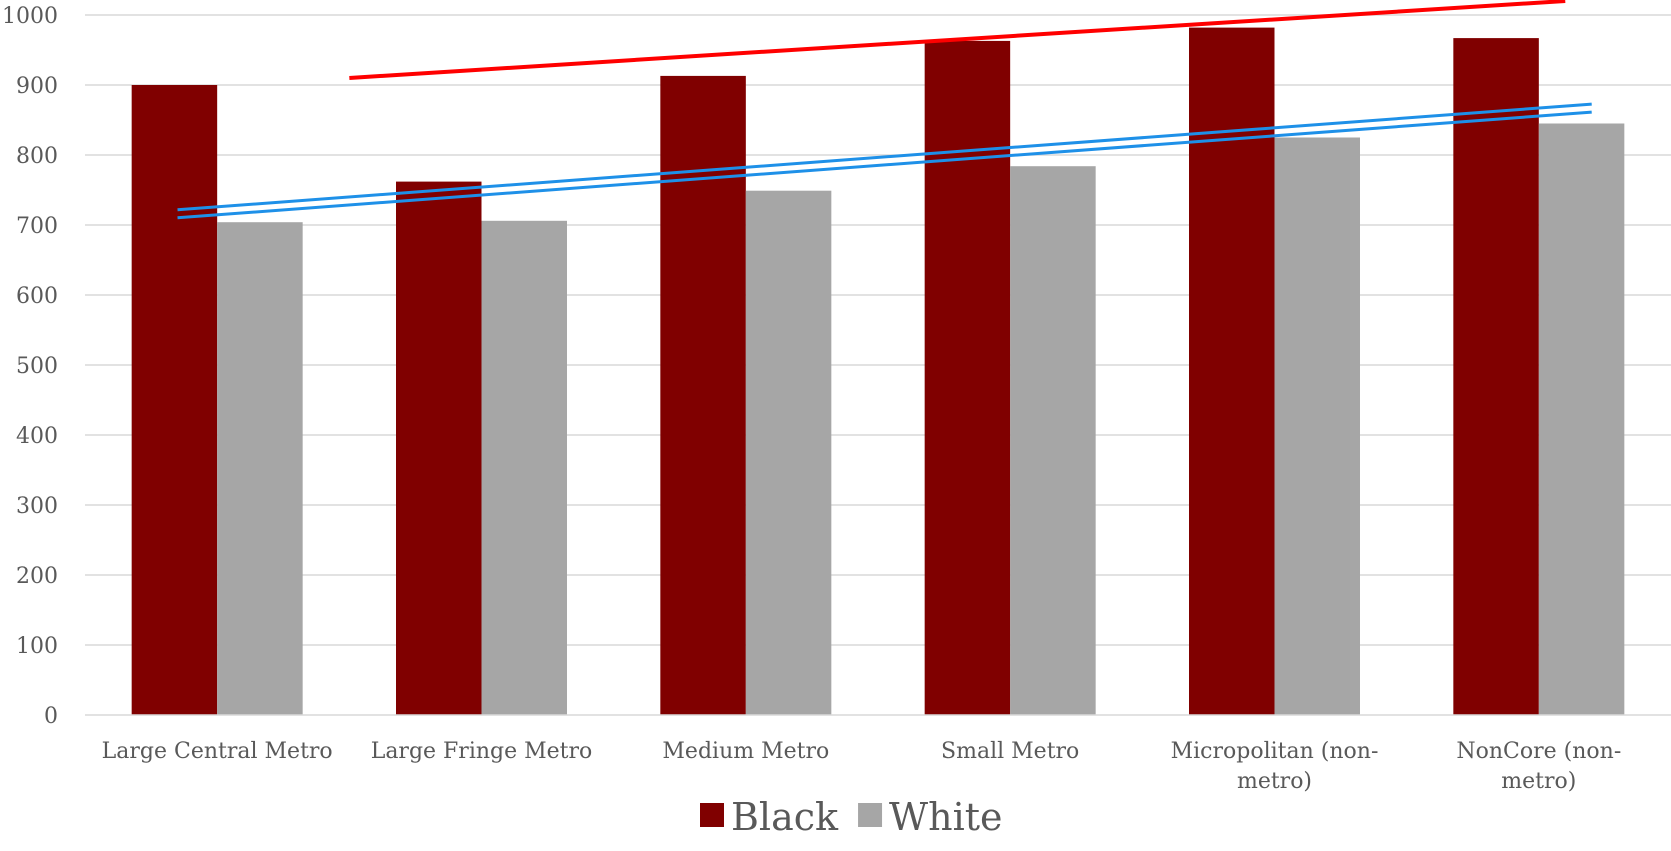 The height and width of the screenshot is (851, 1671). I want to click on legend-label-black: Black, so click(785, 817).